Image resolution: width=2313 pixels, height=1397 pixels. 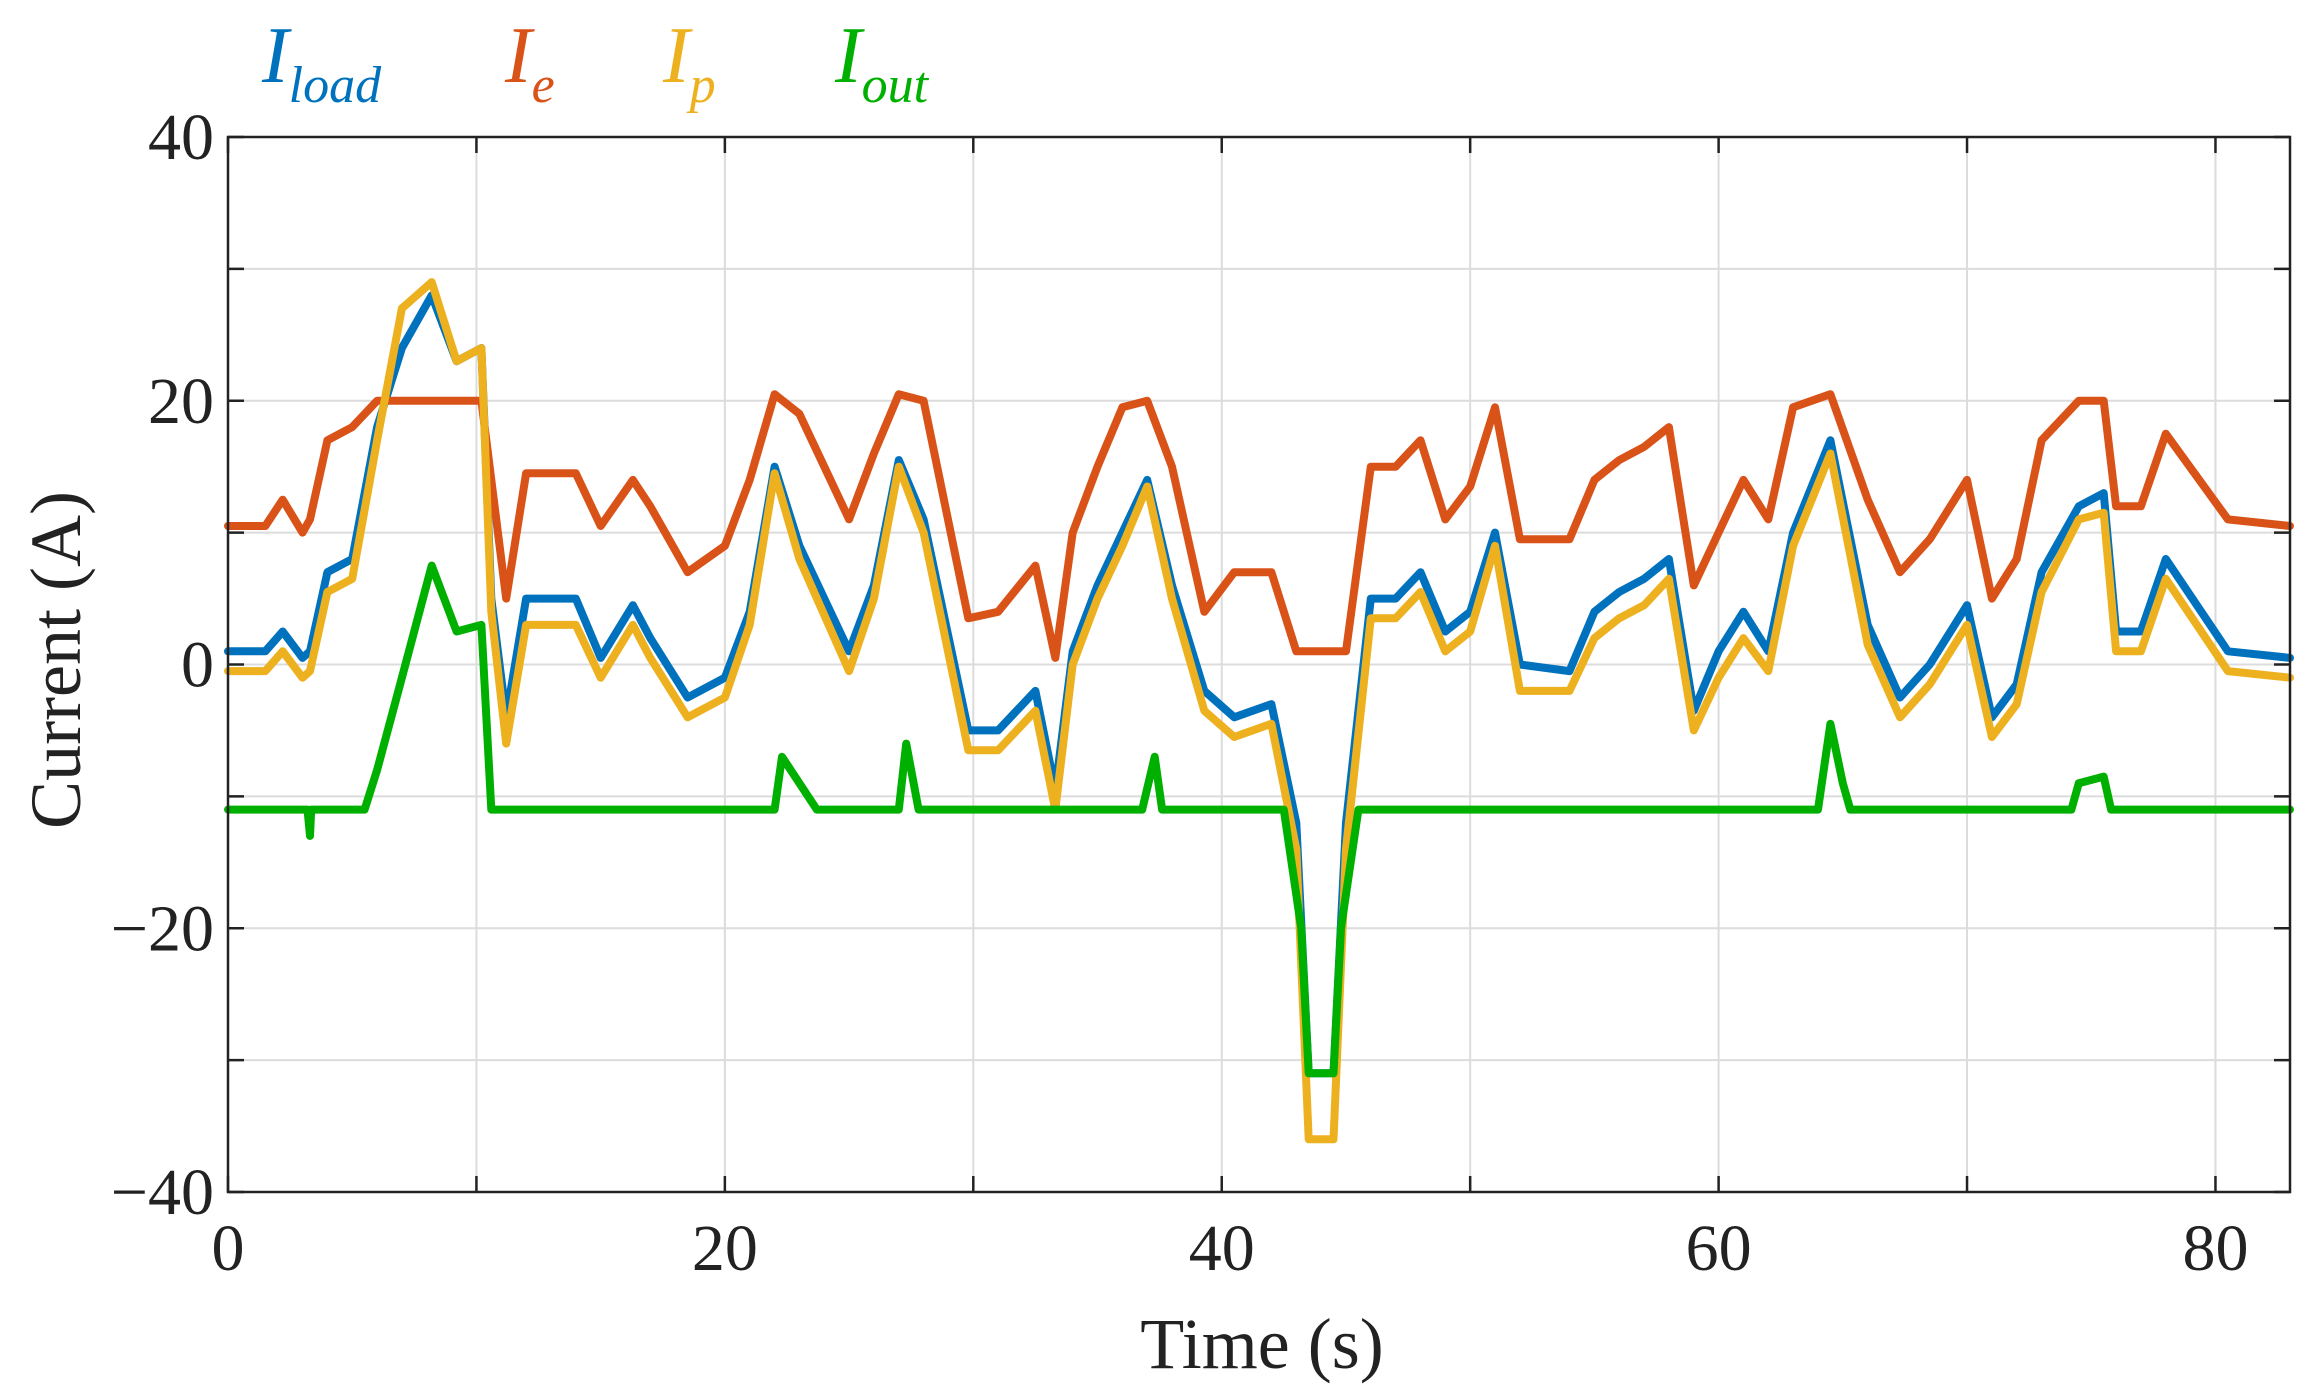 I want to click on x-axis-label: Time (s), so click(x=1261, y=1344).